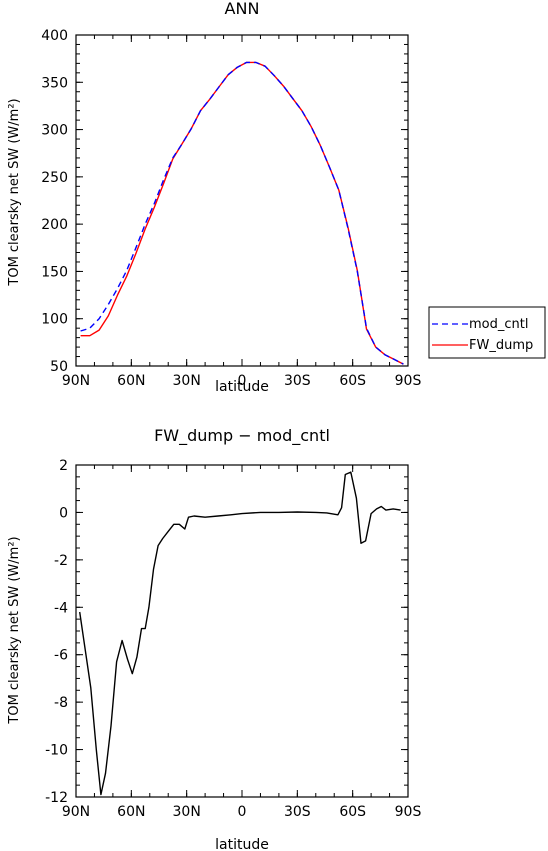  Describe the element at coordinates (498, 324) in the screenshot. I see `legend-label-mod-cntl: mod_cntl` at that location.